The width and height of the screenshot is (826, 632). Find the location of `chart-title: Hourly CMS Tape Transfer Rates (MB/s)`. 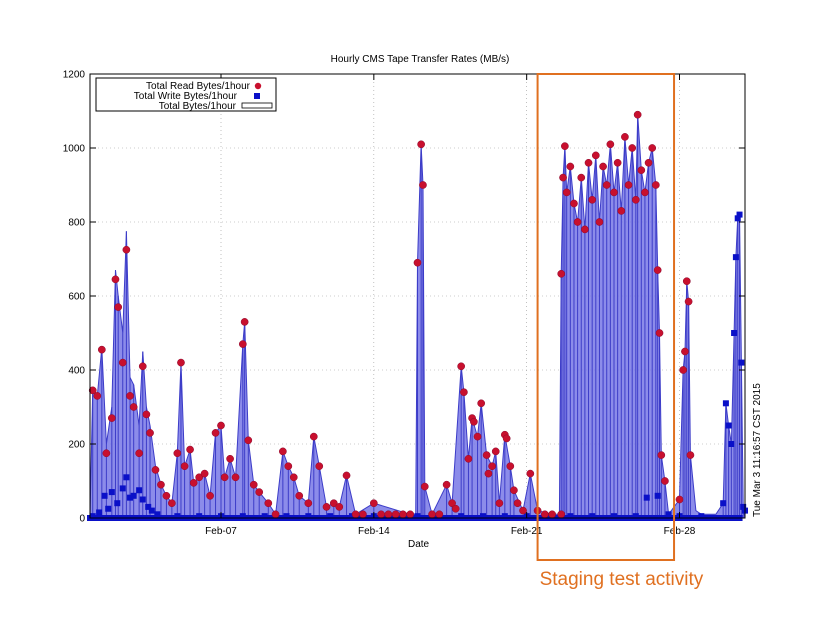

chart-title: Hourly CMS Tape Transfer Rates (MB/s) is located at coordinates (420, 59).